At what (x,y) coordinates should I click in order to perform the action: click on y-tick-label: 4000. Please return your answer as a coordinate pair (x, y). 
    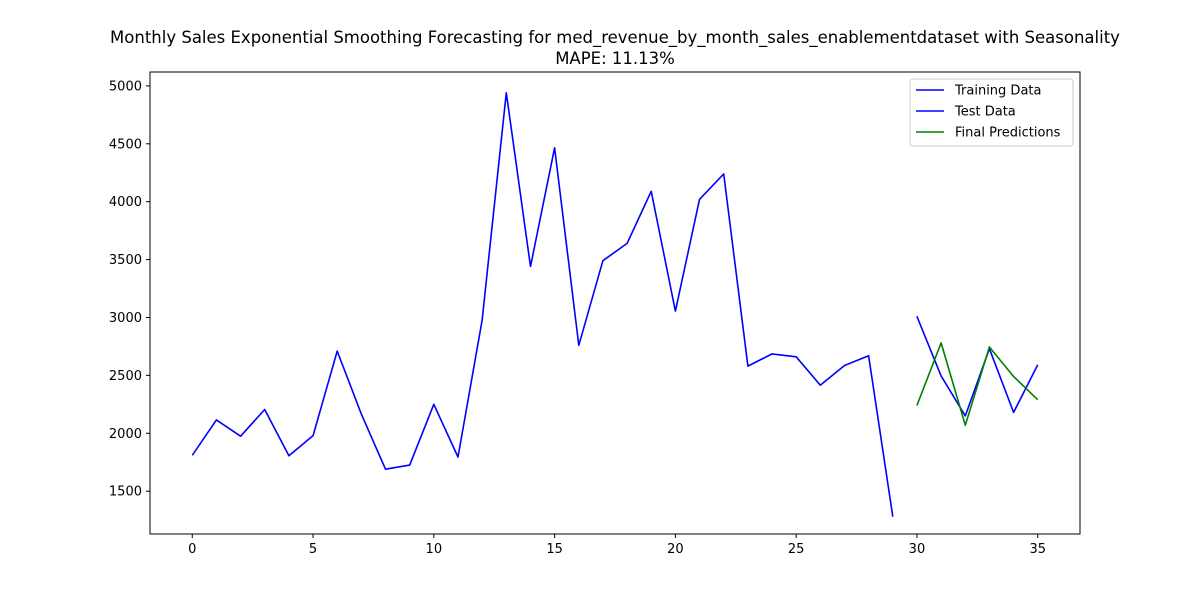
    Looking at the image, I should click on (125, 202).